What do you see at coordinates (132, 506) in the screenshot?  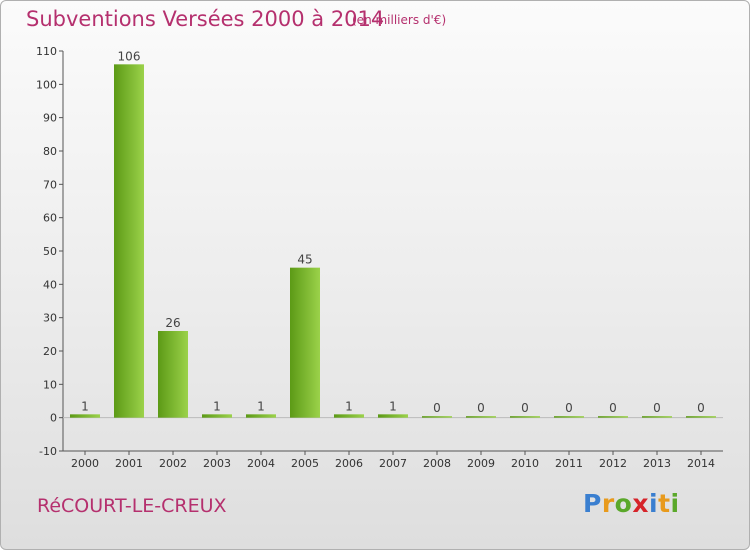 I see `commune-name: RéCOURT-LE-CREUX` at bounding box center [132, 506].